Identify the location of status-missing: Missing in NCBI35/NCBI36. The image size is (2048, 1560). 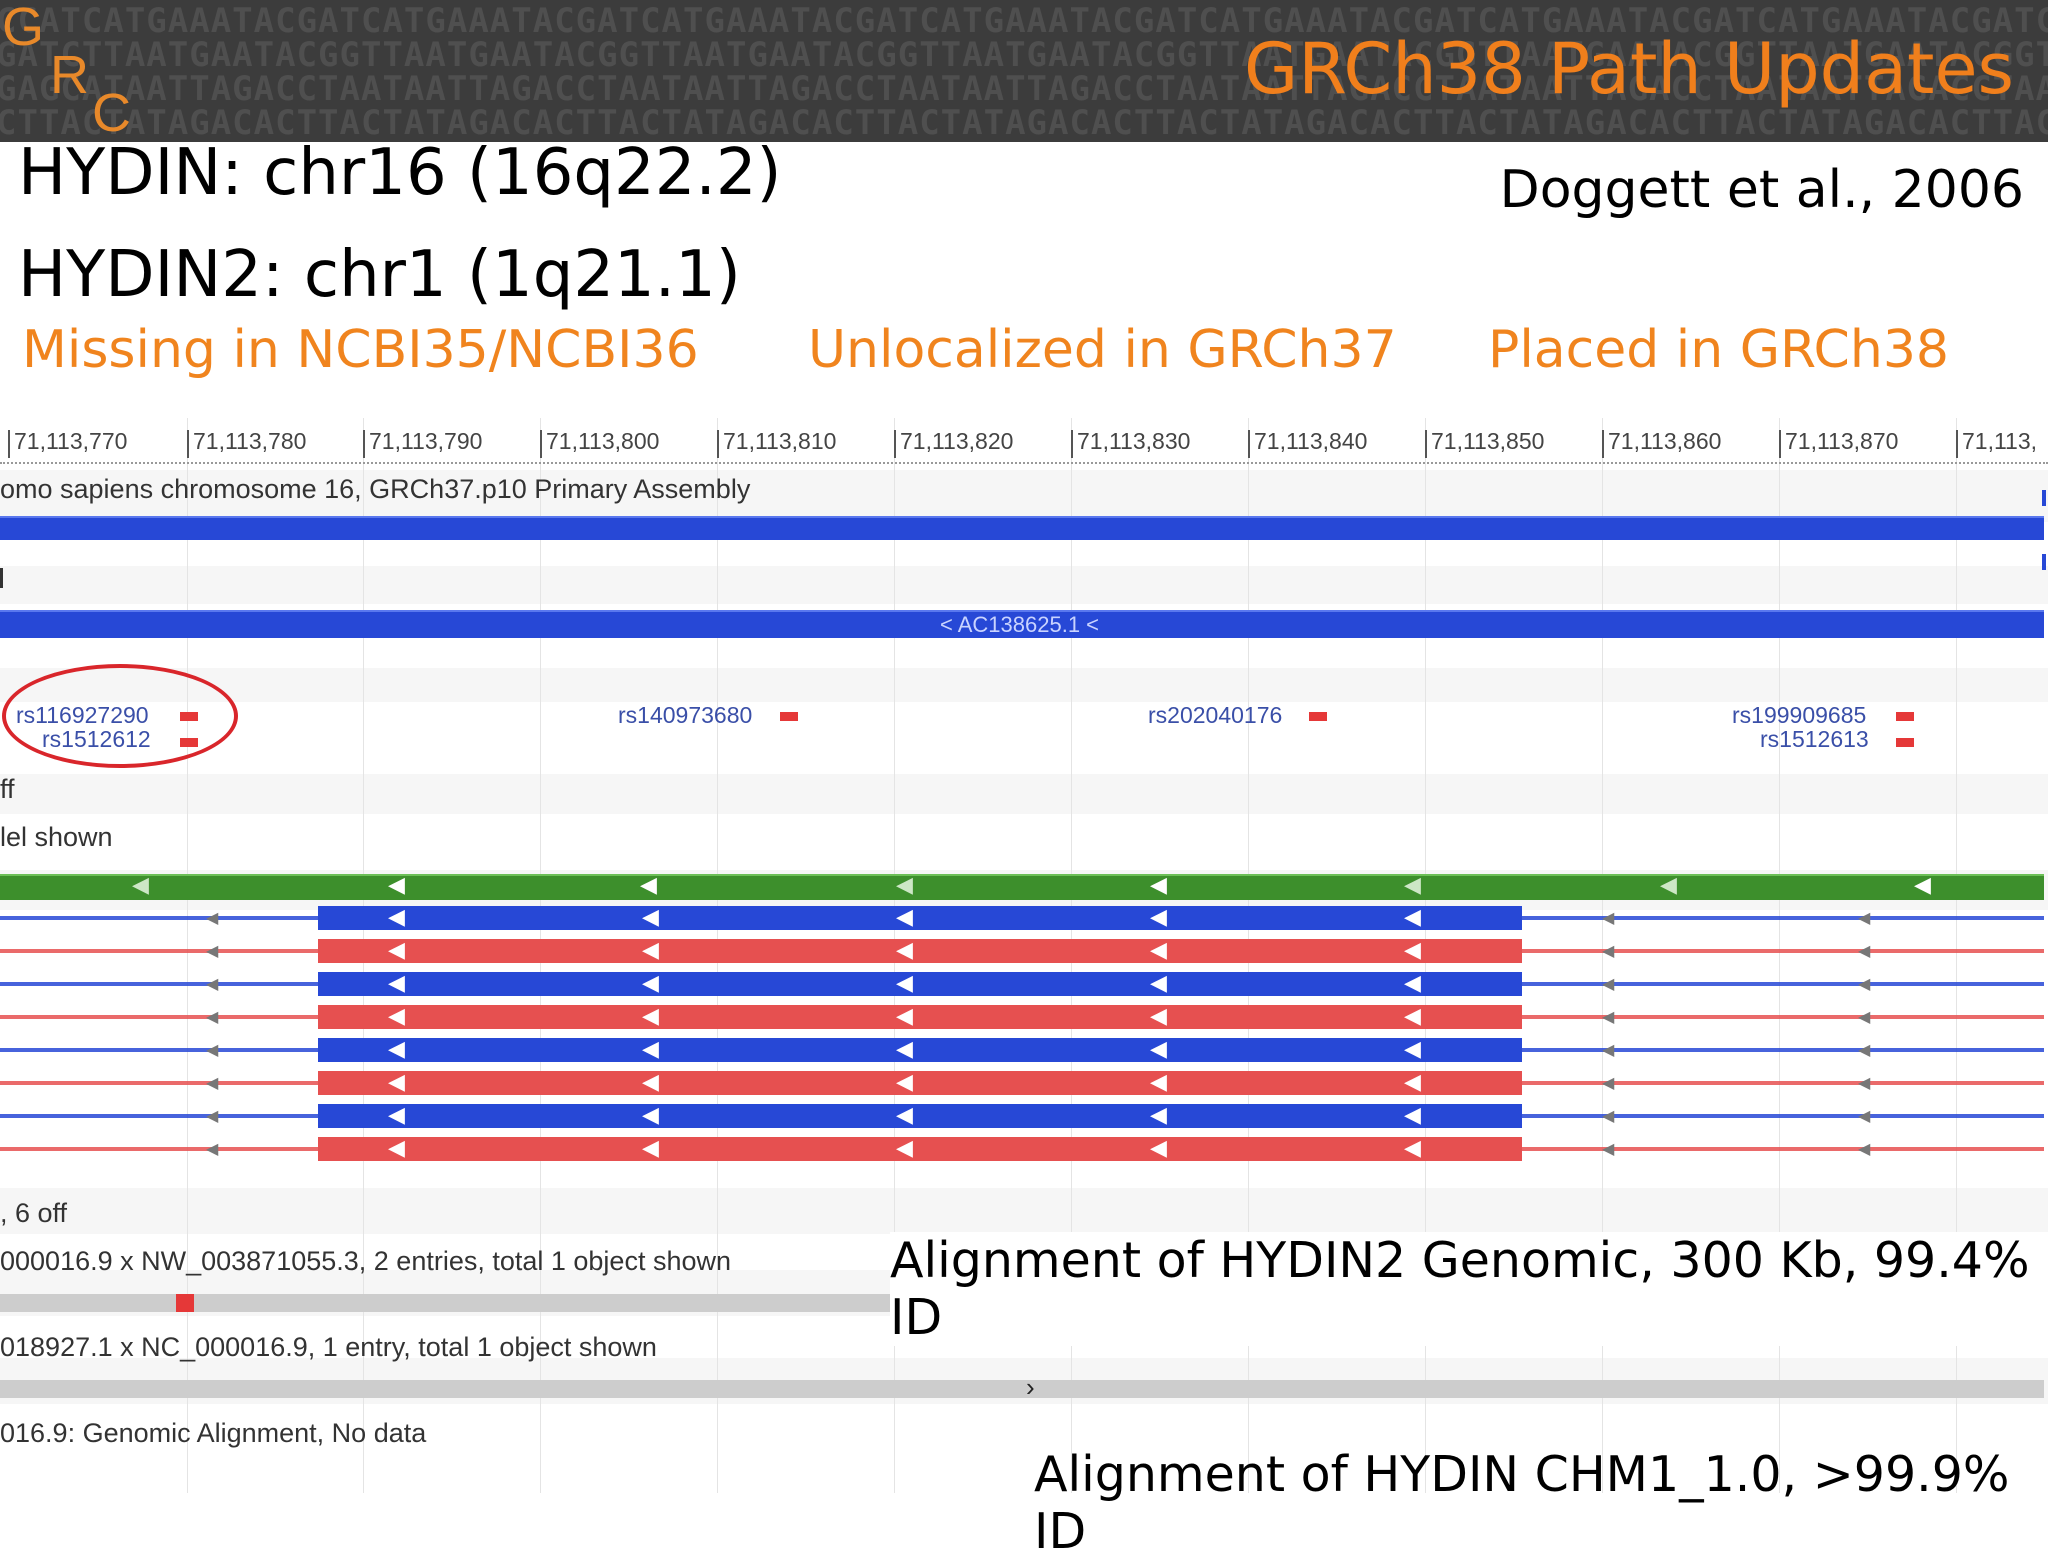
(360, 350).